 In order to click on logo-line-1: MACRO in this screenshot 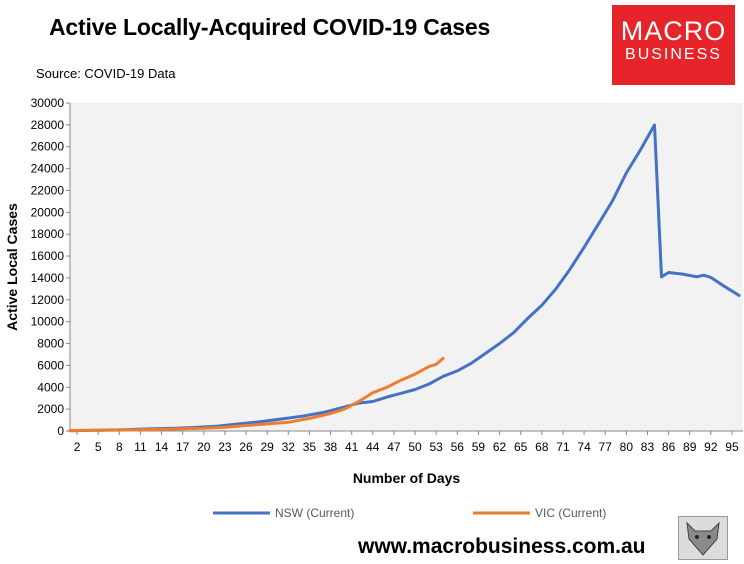, I will do `click(673, 31)`.